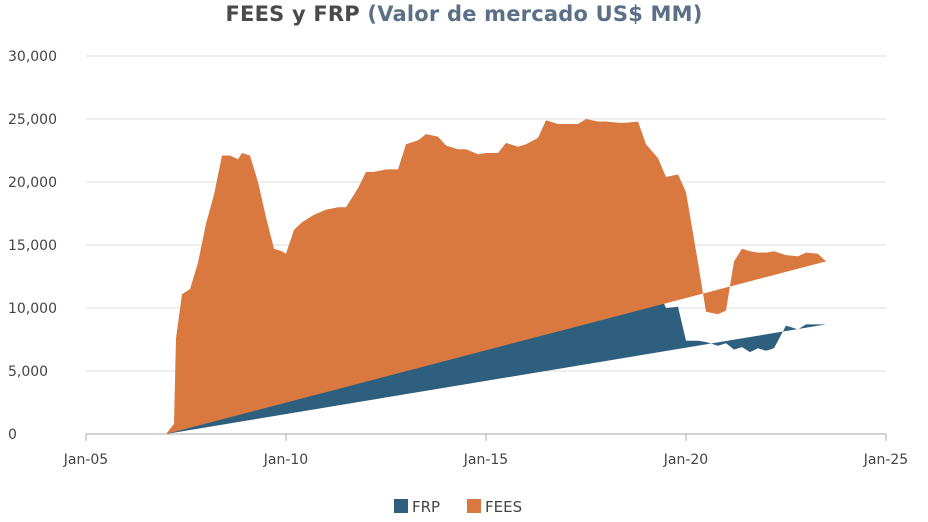 This screenshot has width=928, height=522. What do you see at coordinates (292, 14) in the screenshot?
I see `chart-title-main: FEES y FRP` at bounding box center [292, 14].